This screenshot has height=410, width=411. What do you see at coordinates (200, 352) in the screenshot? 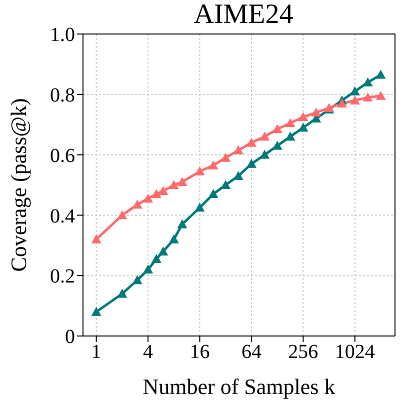
I see `x-tick-label: 16` at bounding box center [200, 352].